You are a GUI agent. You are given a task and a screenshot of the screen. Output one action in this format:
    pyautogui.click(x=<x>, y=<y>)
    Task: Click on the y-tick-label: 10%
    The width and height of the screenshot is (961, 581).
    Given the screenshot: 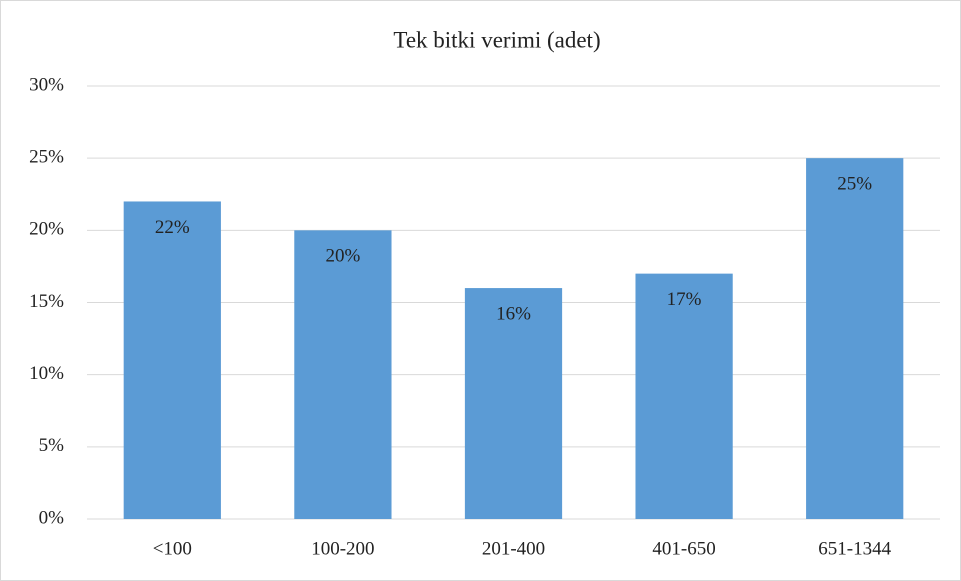 What is the action you would take?
    pyautogui.click(x=46, y=373)
    